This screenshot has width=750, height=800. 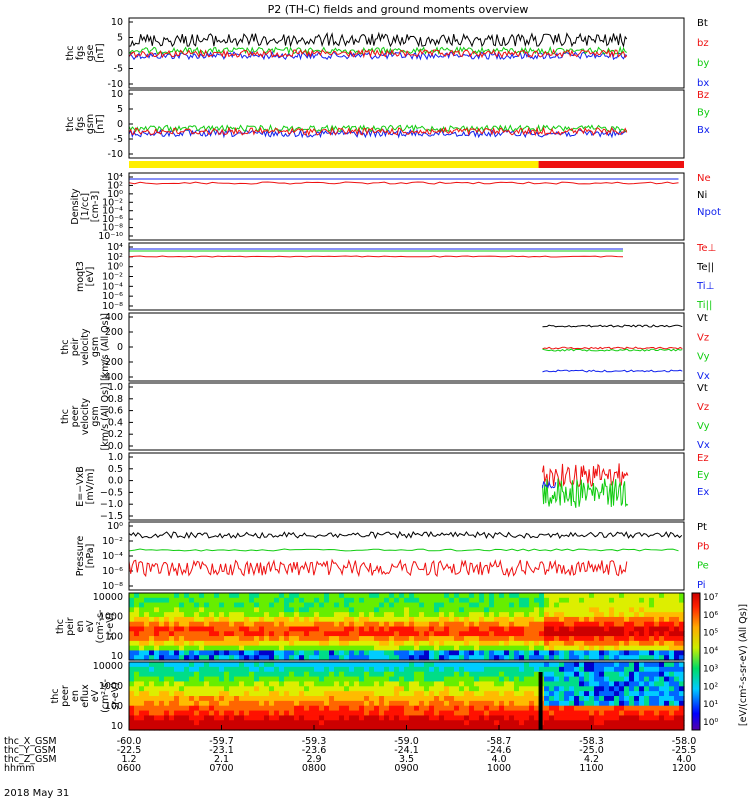 What do you see at coordinates (114, 317) in the screenshot?
I see `ytick-label: 400` at bounding box center [114, 317].